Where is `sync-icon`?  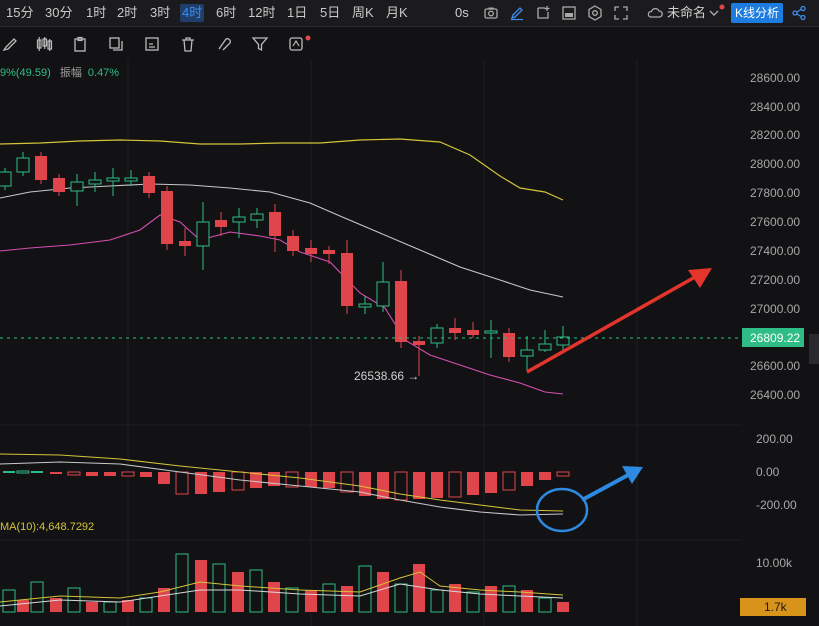
sync-icon is located at coordinates (296, 44).